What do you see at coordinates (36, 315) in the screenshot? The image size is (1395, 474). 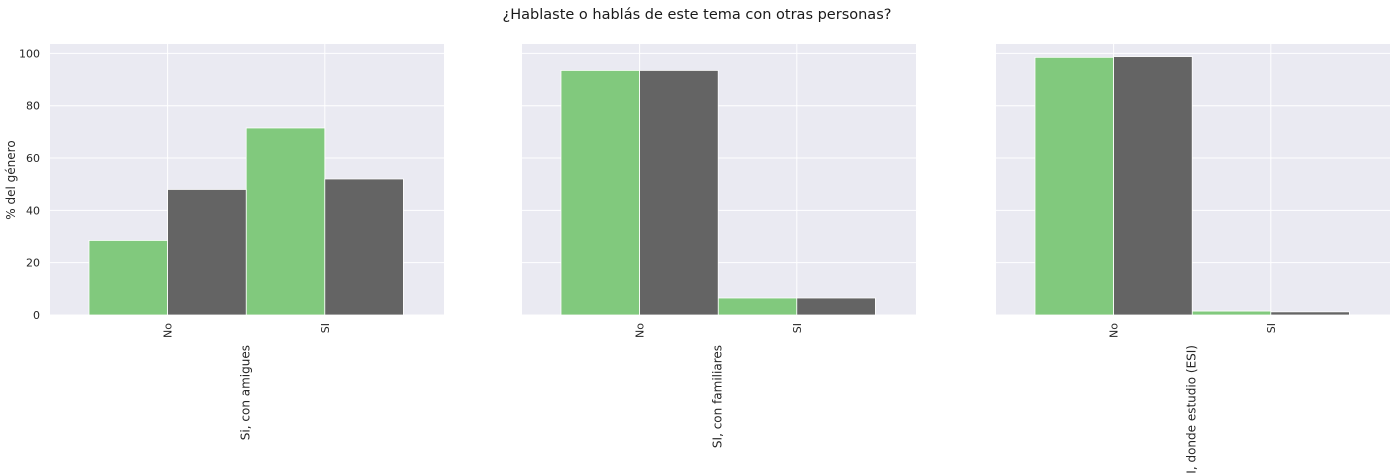 I see `y-tick-label: 0` at bounding box center [36, 315].